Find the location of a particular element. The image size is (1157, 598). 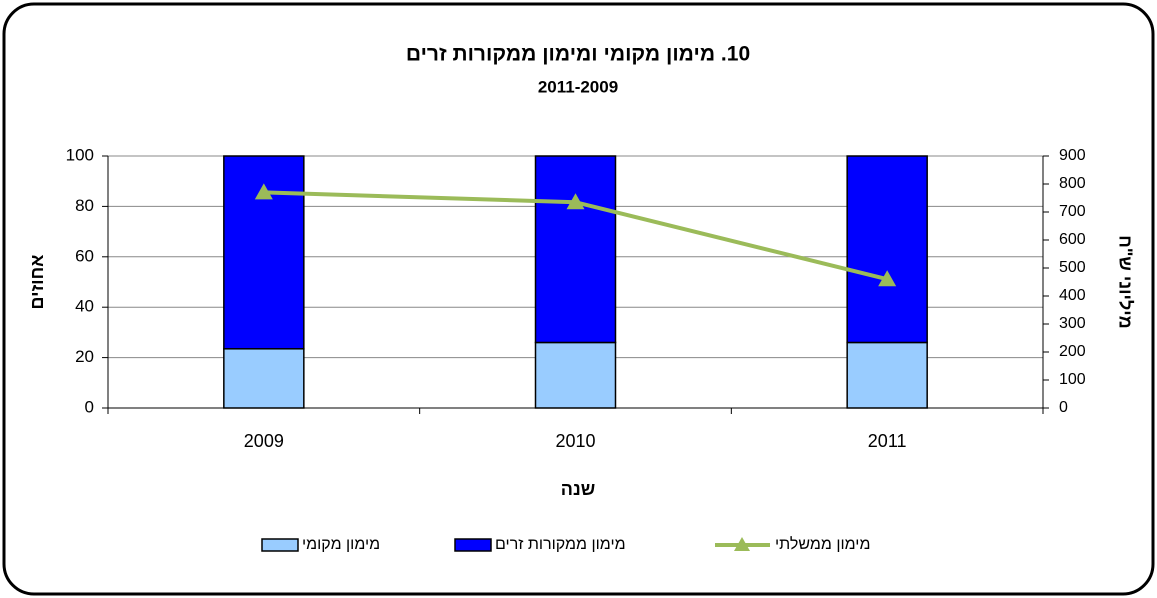

y2-tick-label: 900 is located at coordinates (1072, 155).